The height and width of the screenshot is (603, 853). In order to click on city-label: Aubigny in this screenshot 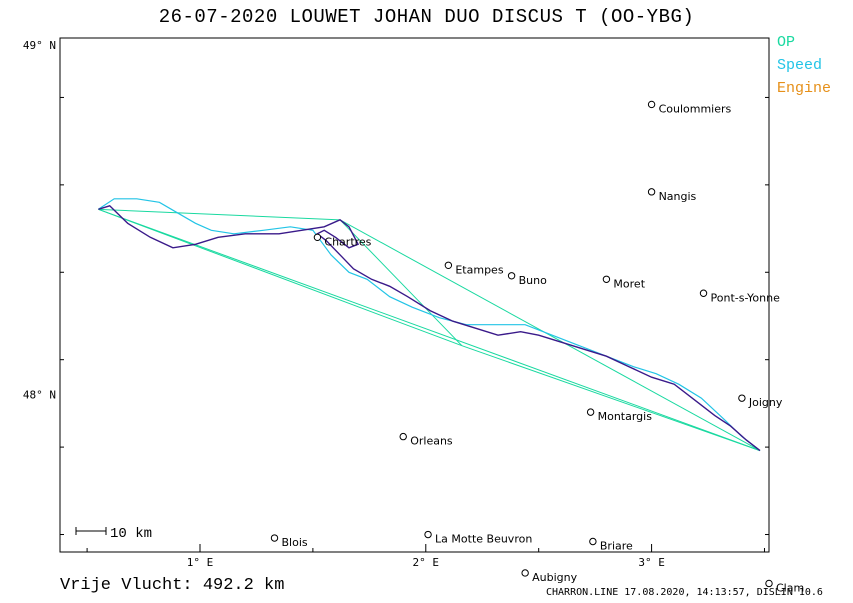, I will do `click(554, 577)`.